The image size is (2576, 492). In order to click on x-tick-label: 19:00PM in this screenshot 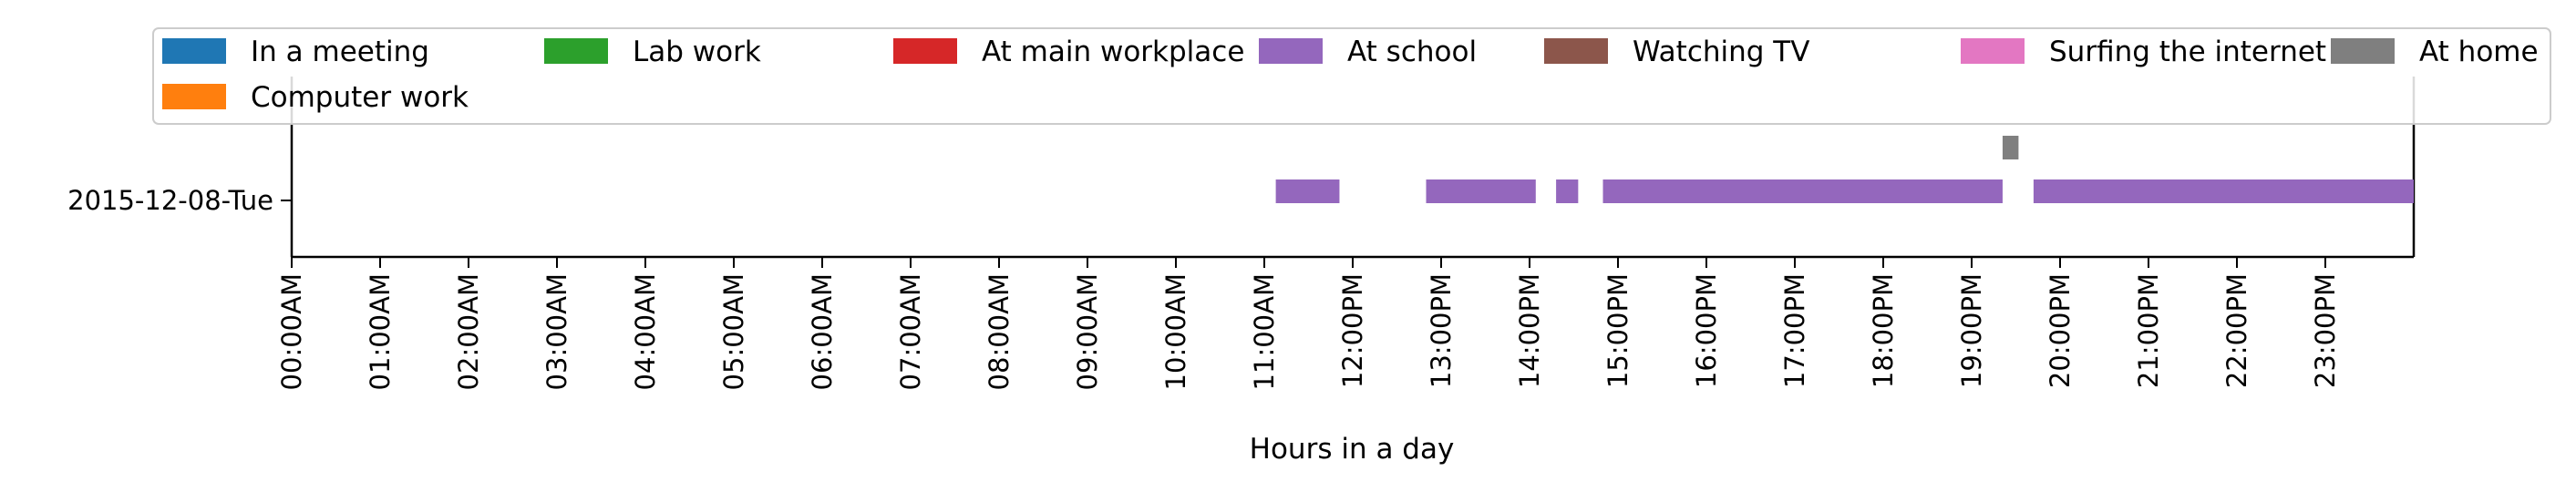, I will do `click(1971, 330)`.